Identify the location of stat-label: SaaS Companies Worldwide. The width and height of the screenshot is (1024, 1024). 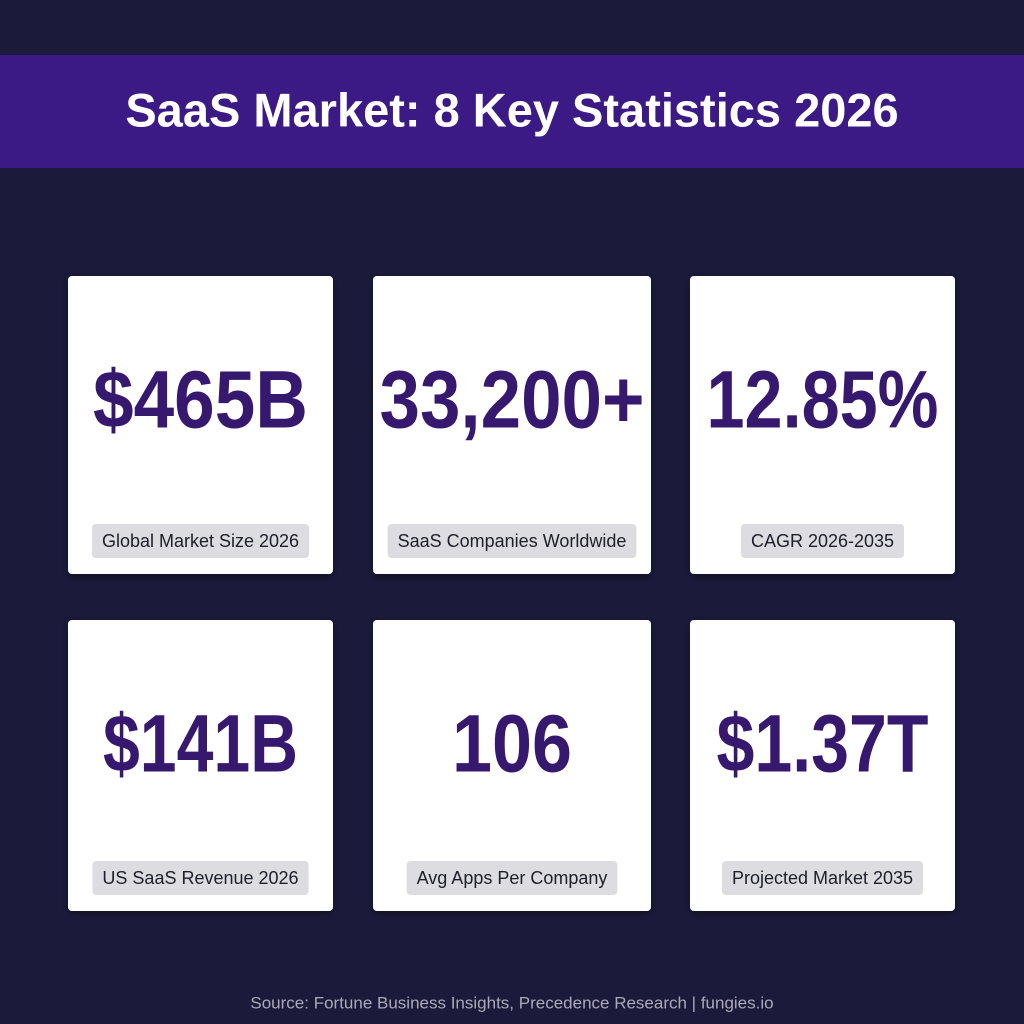
(512, 541).